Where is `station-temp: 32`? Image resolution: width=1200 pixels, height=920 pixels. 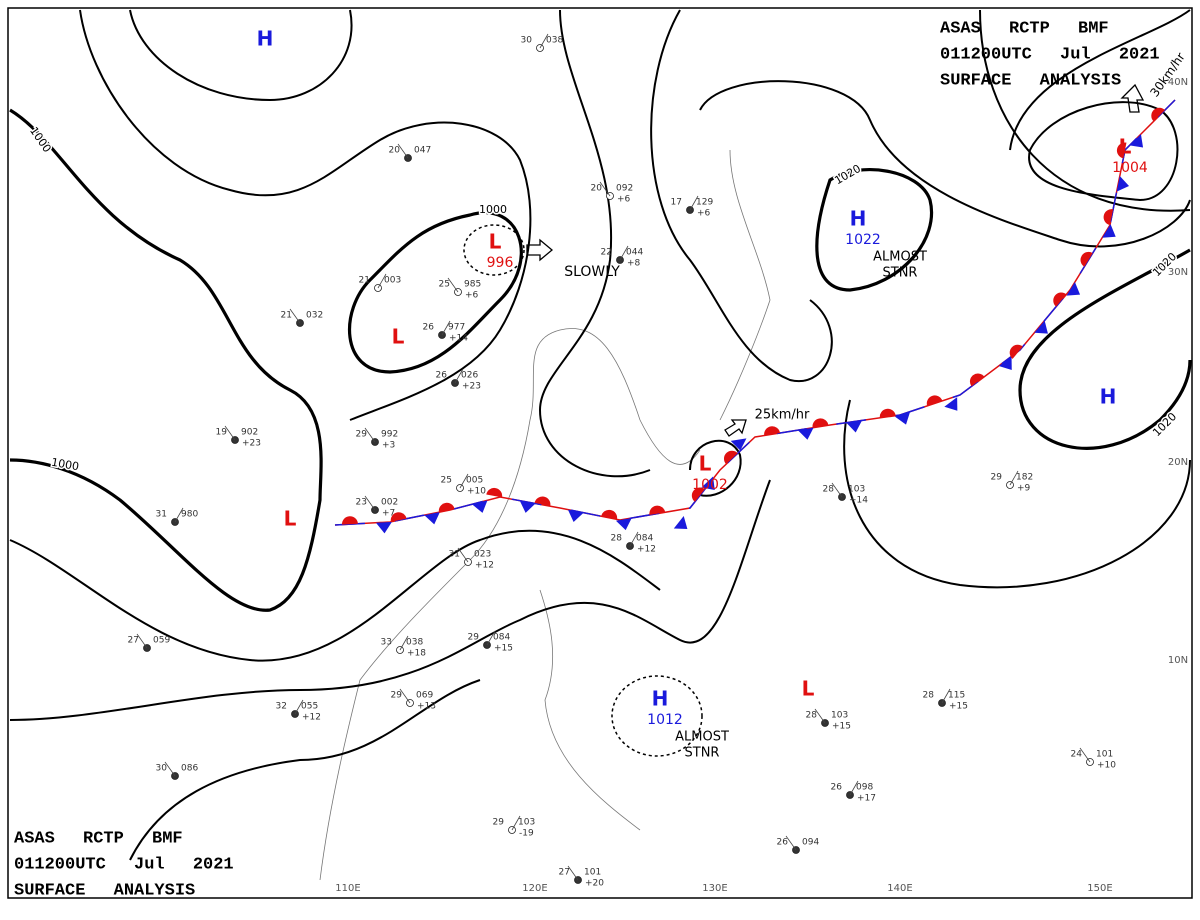
station-temp: 32 is located at coordinates (281, 707).